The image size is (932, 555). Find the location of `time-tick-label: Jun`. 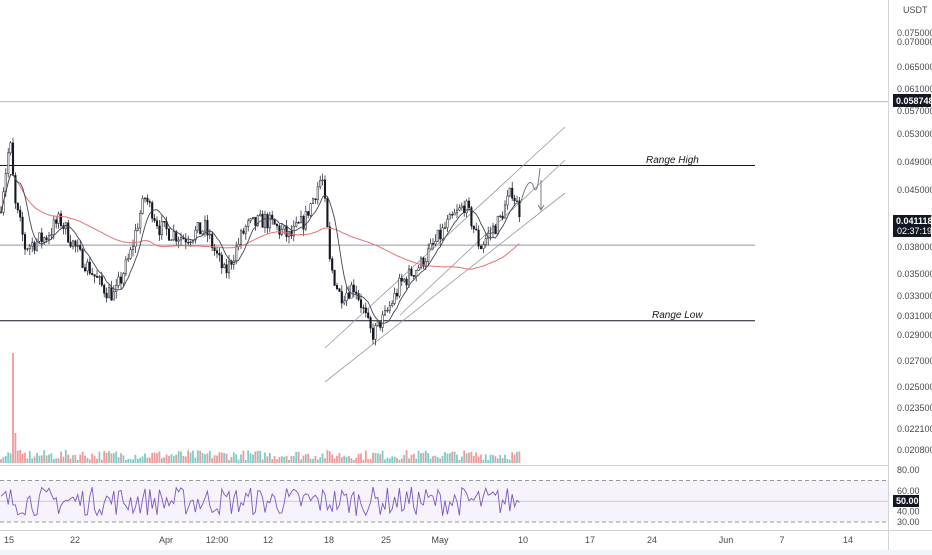

time-tick-label: Jun is located at coordinates (726, 540).